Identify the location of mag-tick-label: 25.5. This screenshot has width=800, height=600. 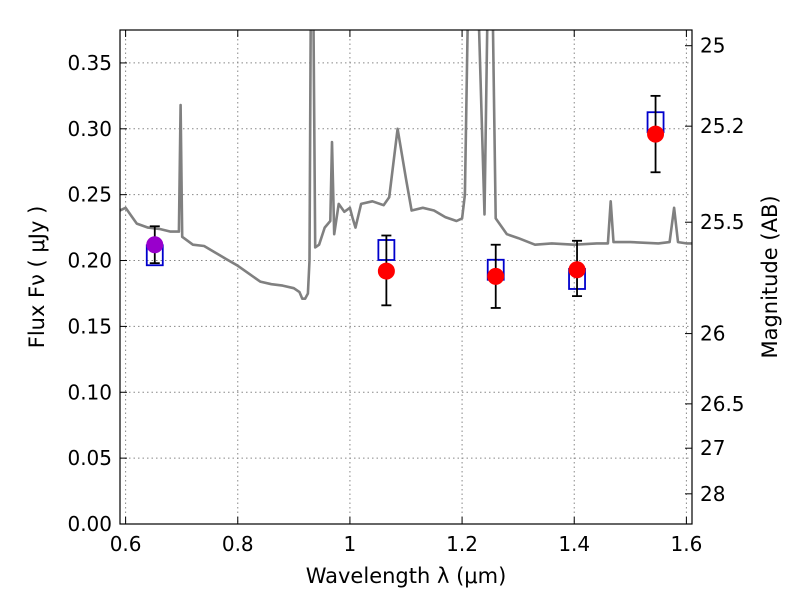
(722, 222).